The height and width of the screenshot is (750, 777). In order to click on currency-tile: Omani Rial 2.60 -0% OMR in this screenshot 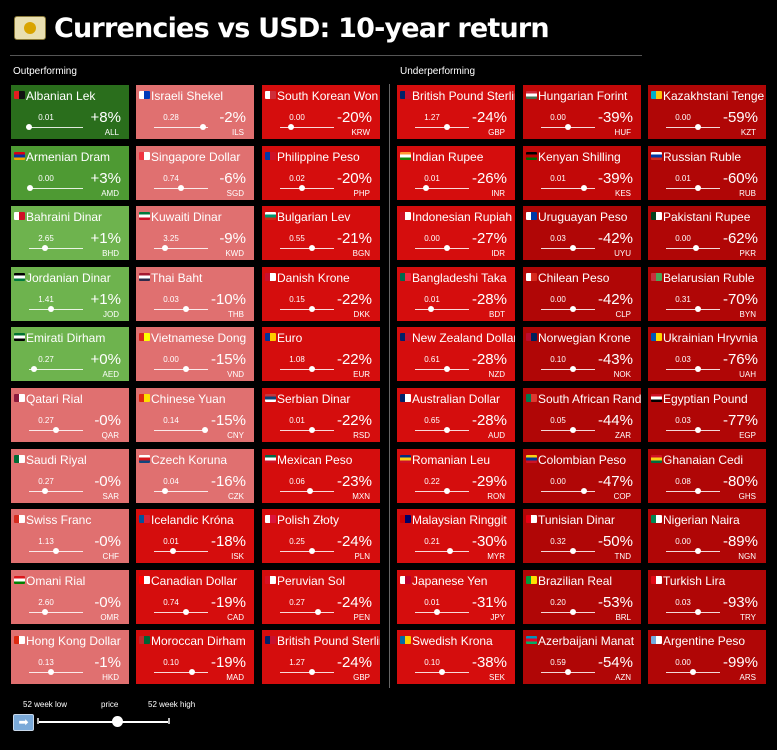, I will do `click(70, 596)`.